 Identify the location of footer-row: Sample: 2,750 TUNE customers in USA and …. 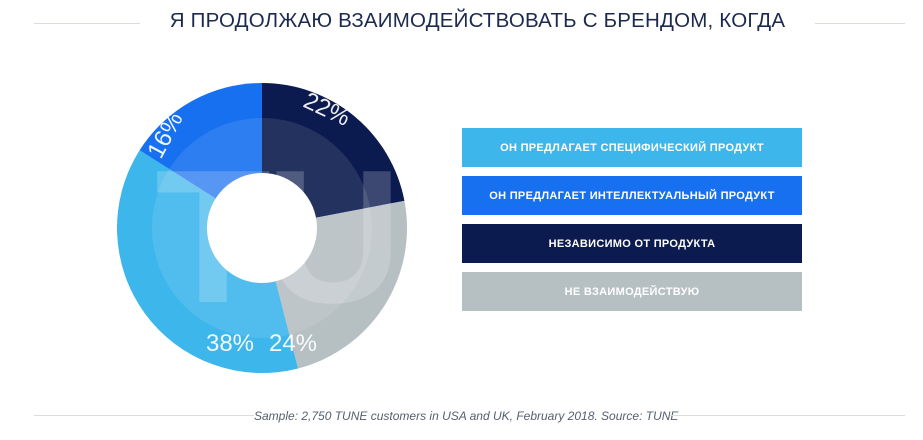
(461, 416).